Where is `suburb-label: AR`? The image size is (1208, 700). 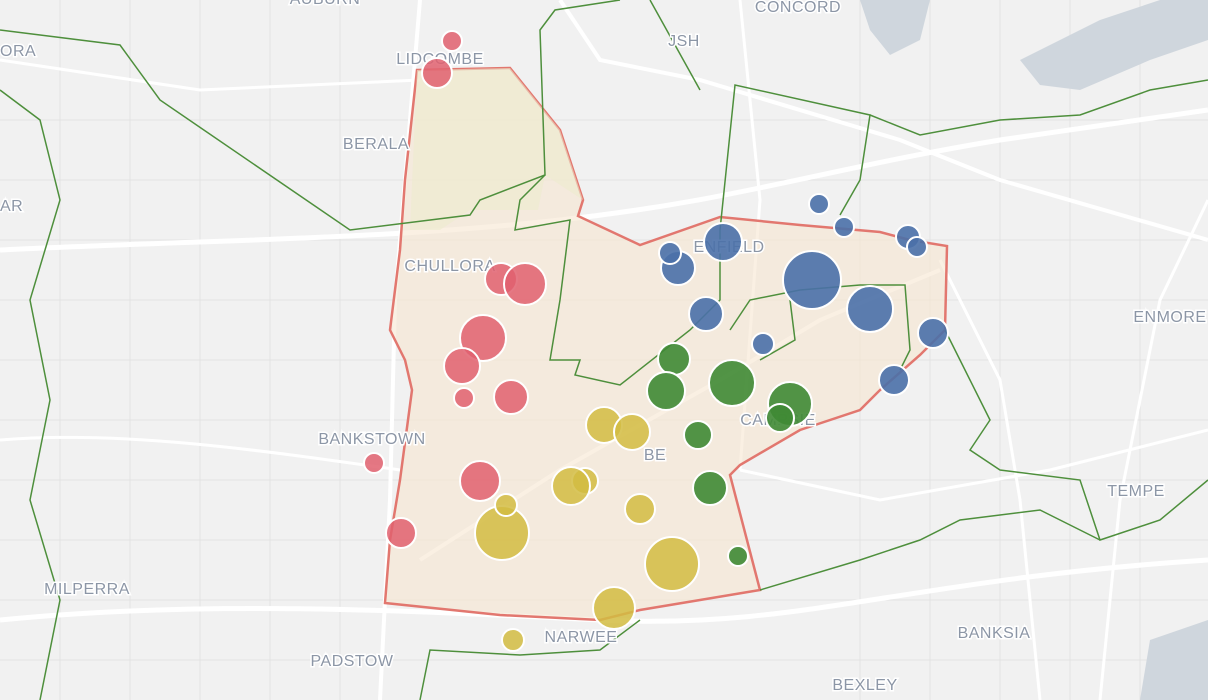
suburb-label: AR is located at coordinates (11, 206).